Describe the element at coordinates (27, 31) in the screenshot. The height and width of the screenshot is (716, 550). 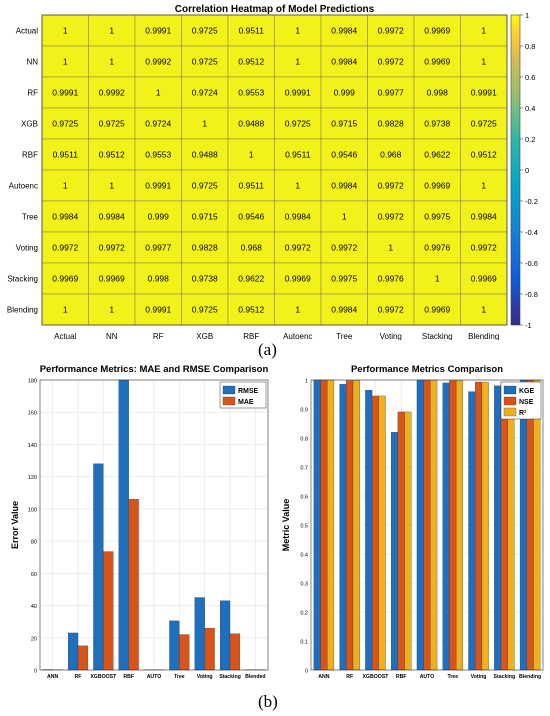
I see `heatmap-row-label: Actual` at that location.